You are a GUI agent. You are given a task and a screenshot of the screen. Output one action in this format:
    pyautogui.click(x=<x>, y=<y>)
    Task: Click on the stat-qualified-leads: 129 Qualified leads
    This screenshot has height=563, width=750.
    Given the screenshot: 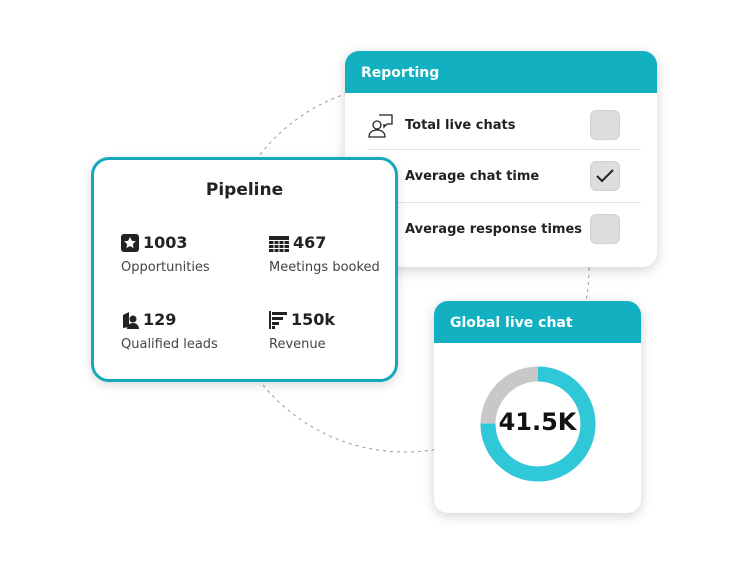 What is the action you would take?
    pyautogui.click(x=169, y=331)
    